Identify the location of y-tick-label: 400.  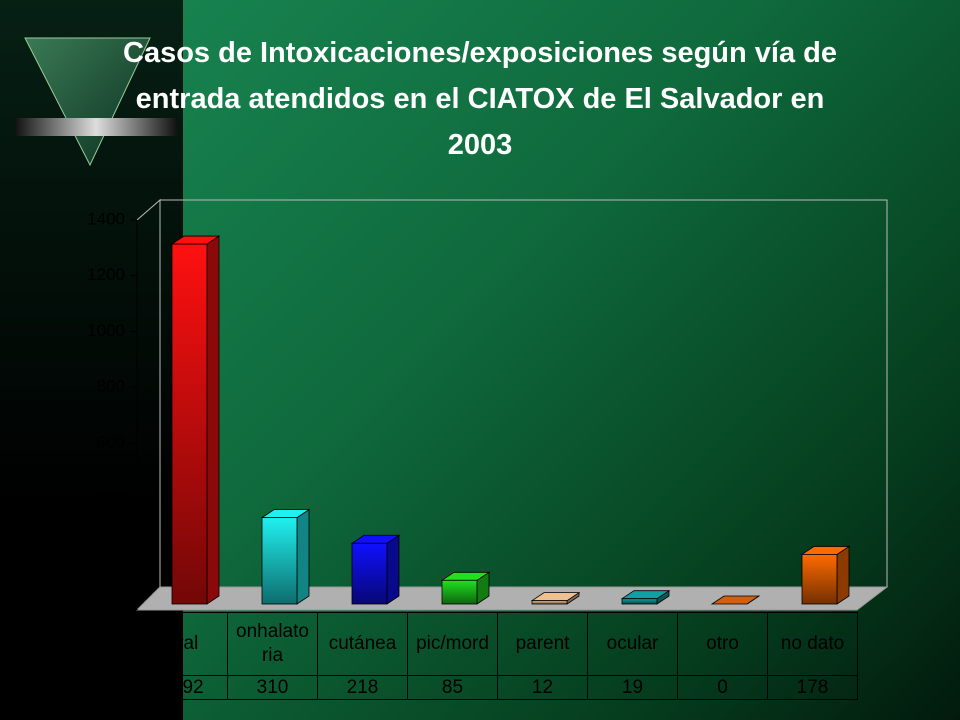
(111, 497).